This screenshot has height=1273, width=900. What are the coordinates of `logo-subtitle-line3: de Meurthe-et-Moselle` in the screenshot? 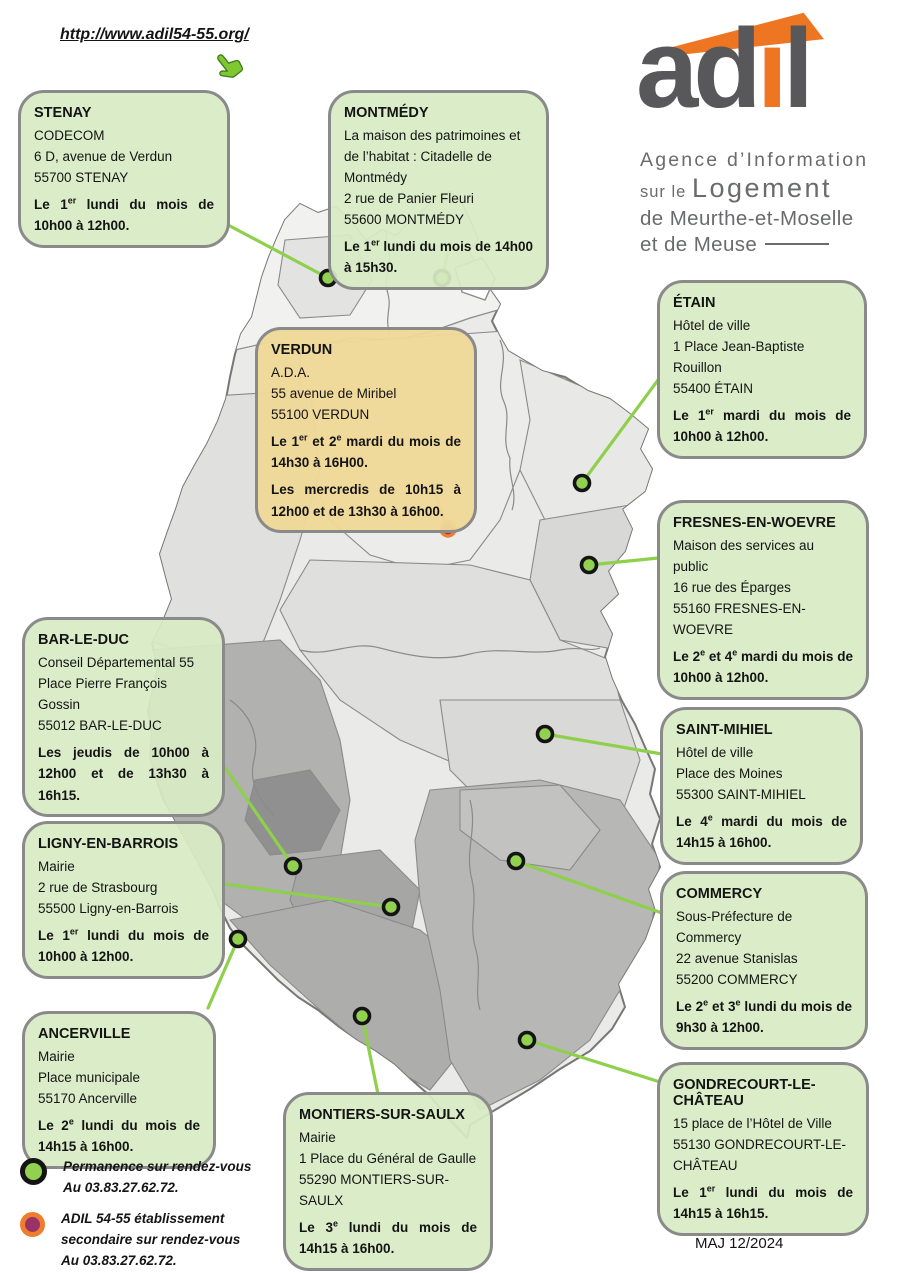 It's located at (747, 219).